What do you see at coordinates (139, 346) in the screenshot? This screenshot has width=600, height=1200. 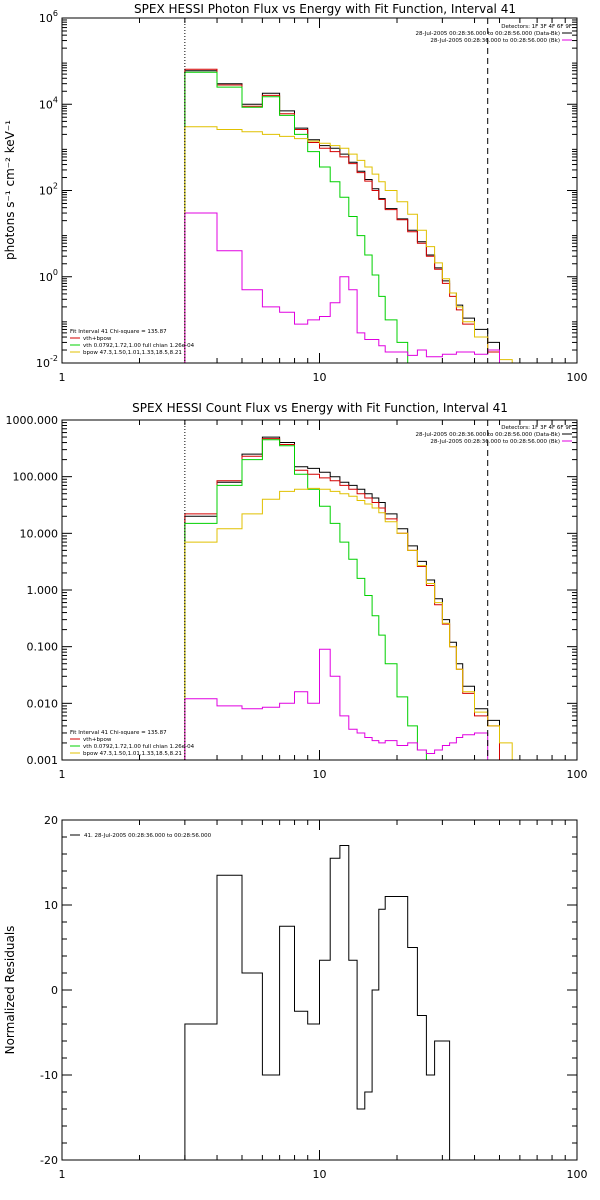 I see `photon-flux-legend-vth: vth 0.0792,1.72,1.00 full chian 1.26e-04` at bounding box center [139, 346].